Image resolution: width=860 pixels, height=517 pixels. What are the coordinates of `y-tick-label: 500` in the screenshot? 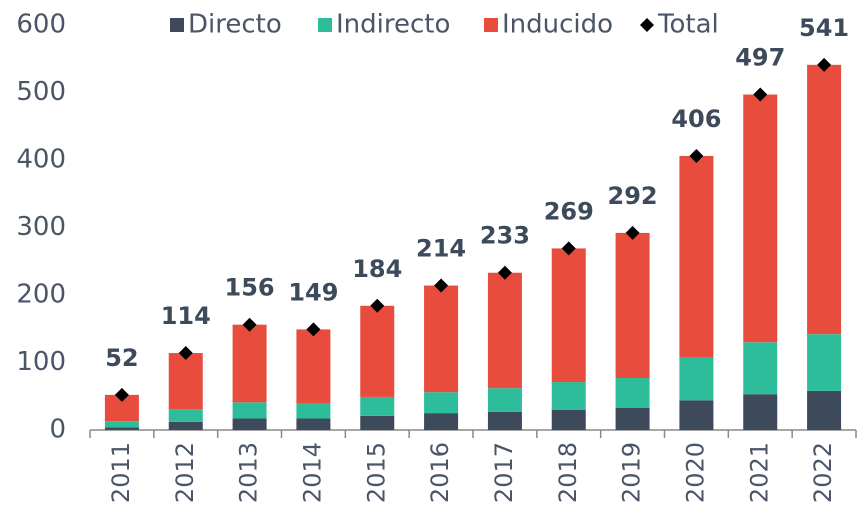 It's located at (41, 92).